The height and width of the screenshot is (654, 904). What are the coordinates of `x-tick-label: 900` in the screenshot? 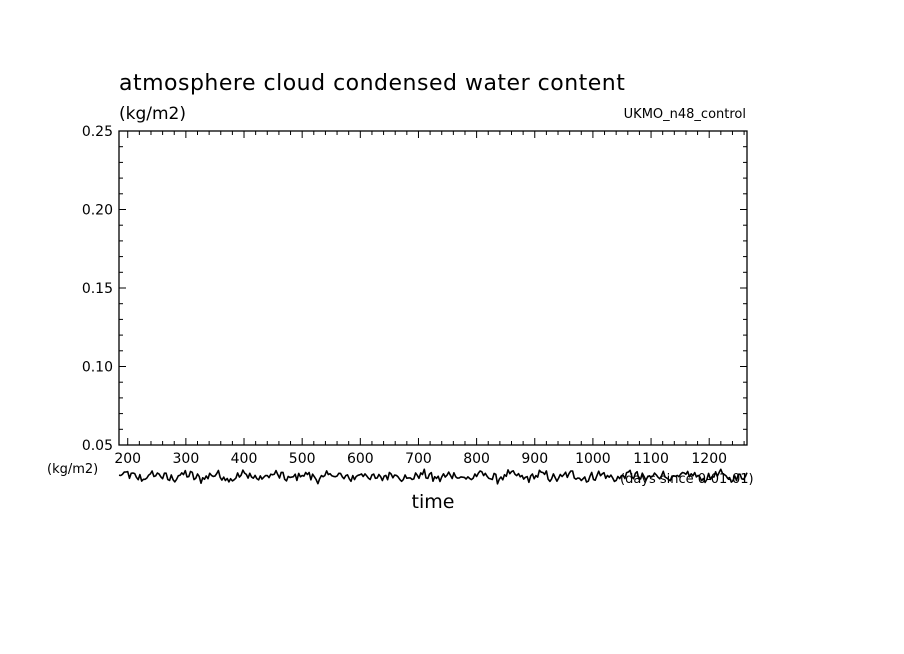 It's located at (534, 459).